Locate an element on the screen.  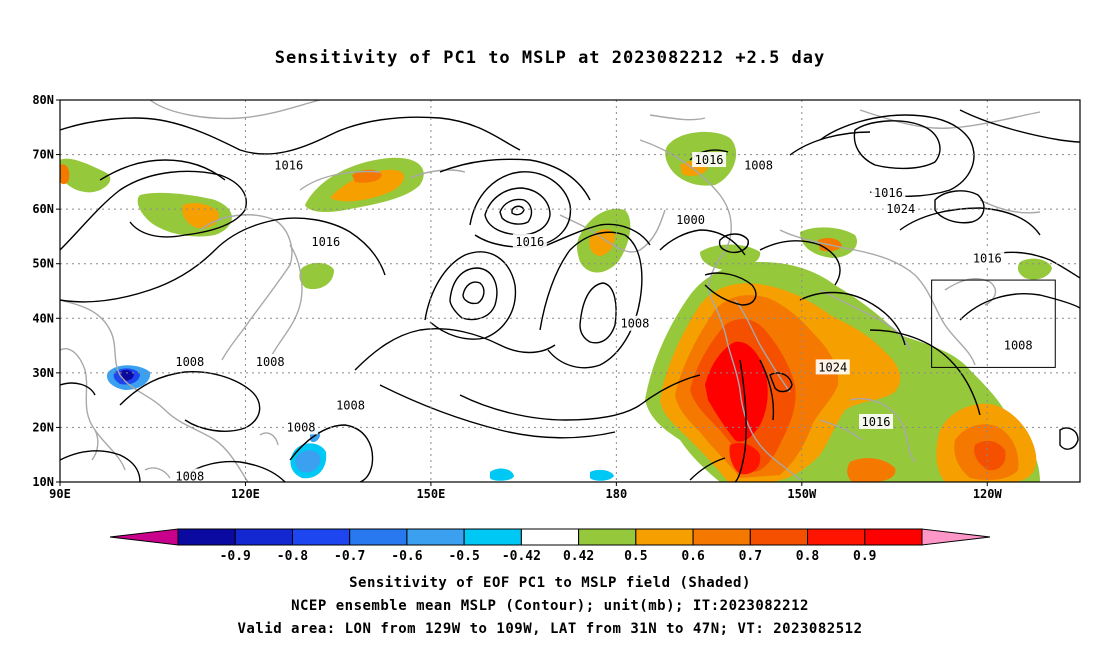
colorbar-label: -0.5 is located at coordinates (463, 556).